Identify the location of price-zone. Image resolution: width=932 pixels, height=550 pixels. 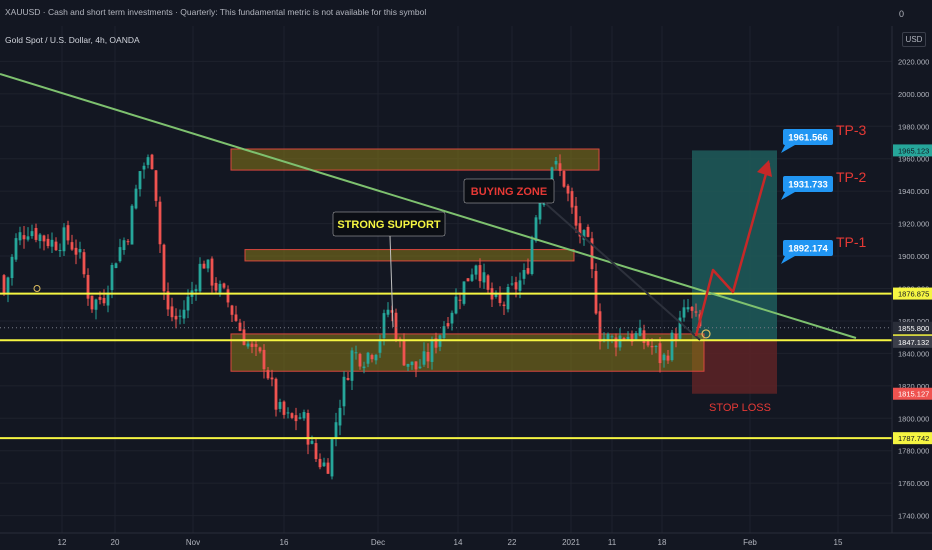
(409, 255).